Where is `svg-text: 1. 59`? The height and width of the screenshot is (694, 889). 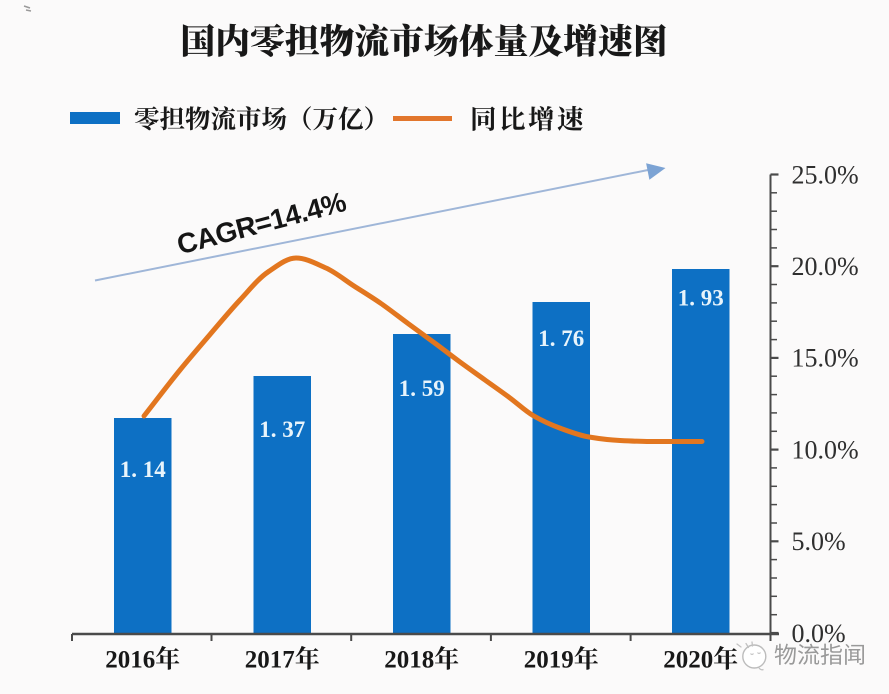
svg-text: 1. 59 is located at coordinates (422, 388).